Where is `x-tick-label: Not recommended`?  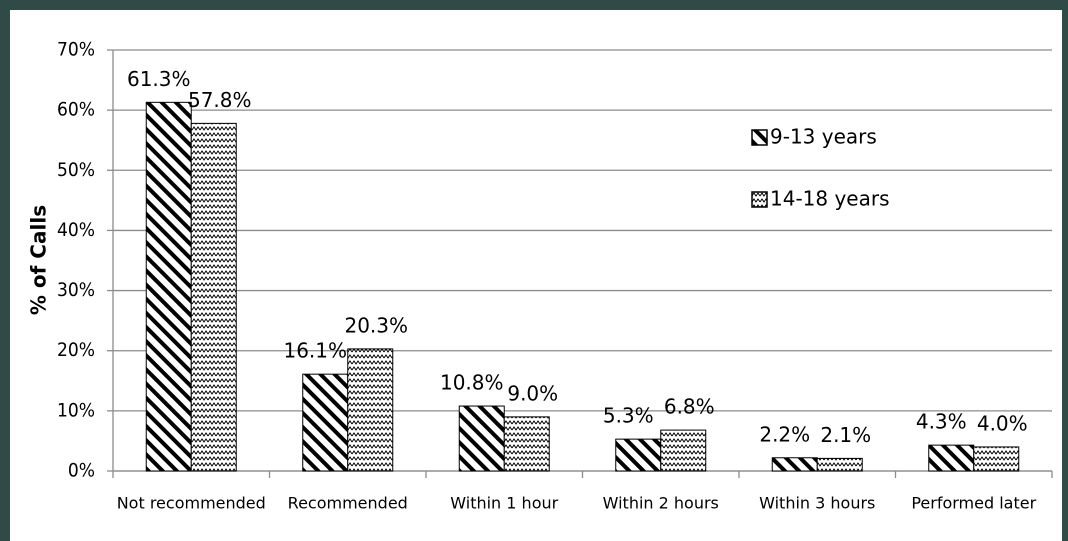
x-tick-label: Not recommended is located at coordinates (191, 503).